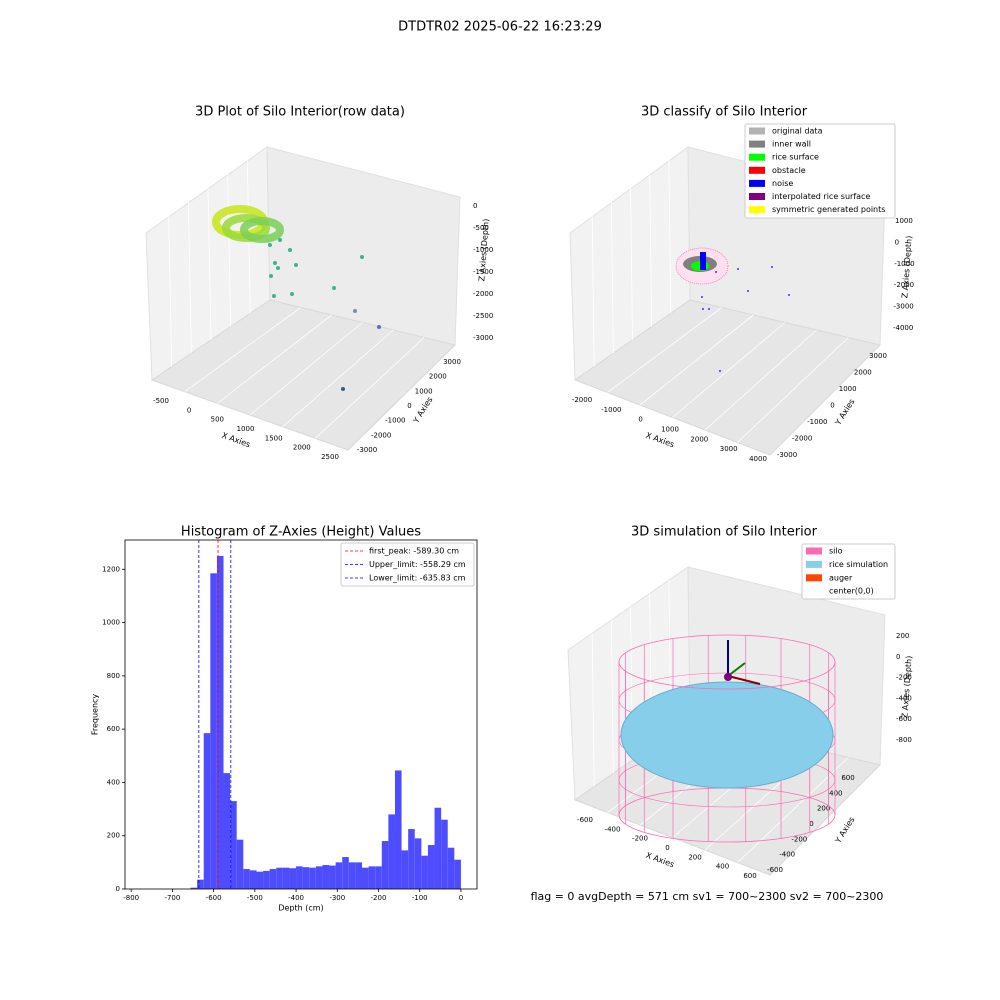 The height and width of the screenshot is (1000, 1000). What do you see at coordinates (483, 338) in the screenshot?
I see `z-tick-label: -3000` at bounding box center [483, 338].